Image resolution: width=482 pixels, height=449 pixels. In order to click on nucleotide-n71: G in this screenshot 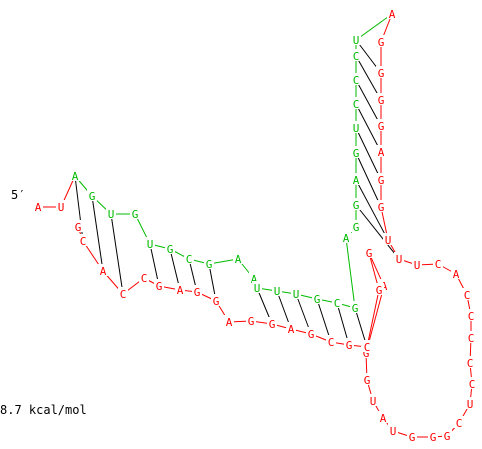, I will do `click(159, 286)`.